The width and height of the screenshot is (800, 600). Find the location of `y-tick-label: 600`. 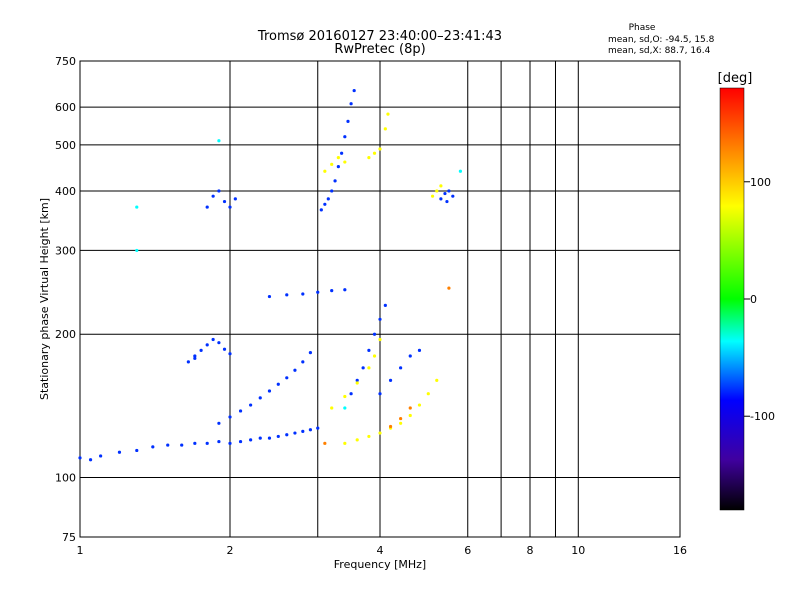

y-tick-label: 600 is located at coordinates (65, 107).